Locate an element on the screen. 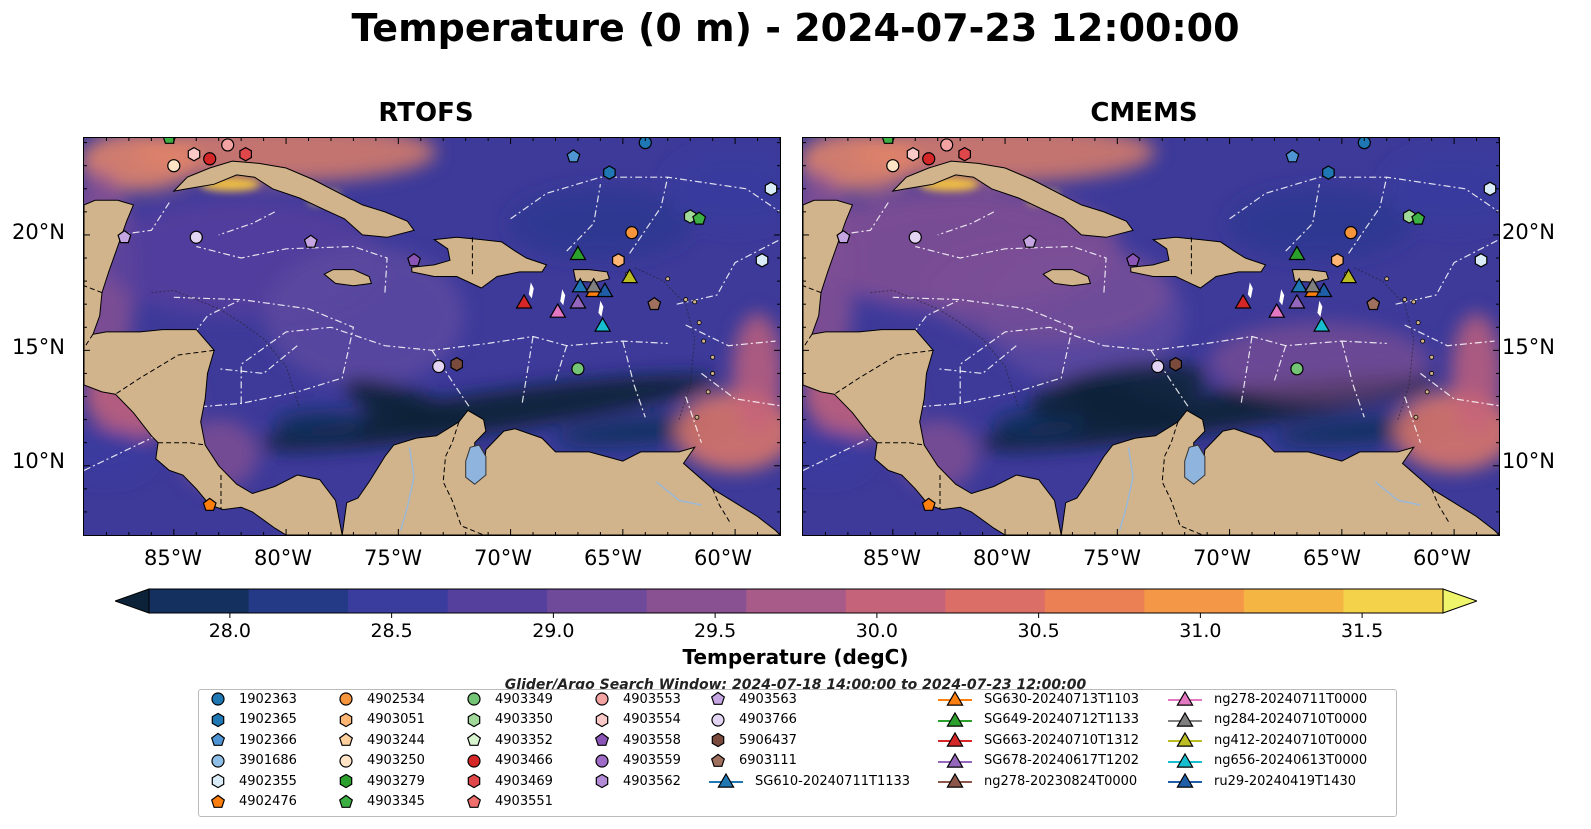 The width and height of the screenshot is (1591, 829). land-south-america is located at coordinates (560, 472).